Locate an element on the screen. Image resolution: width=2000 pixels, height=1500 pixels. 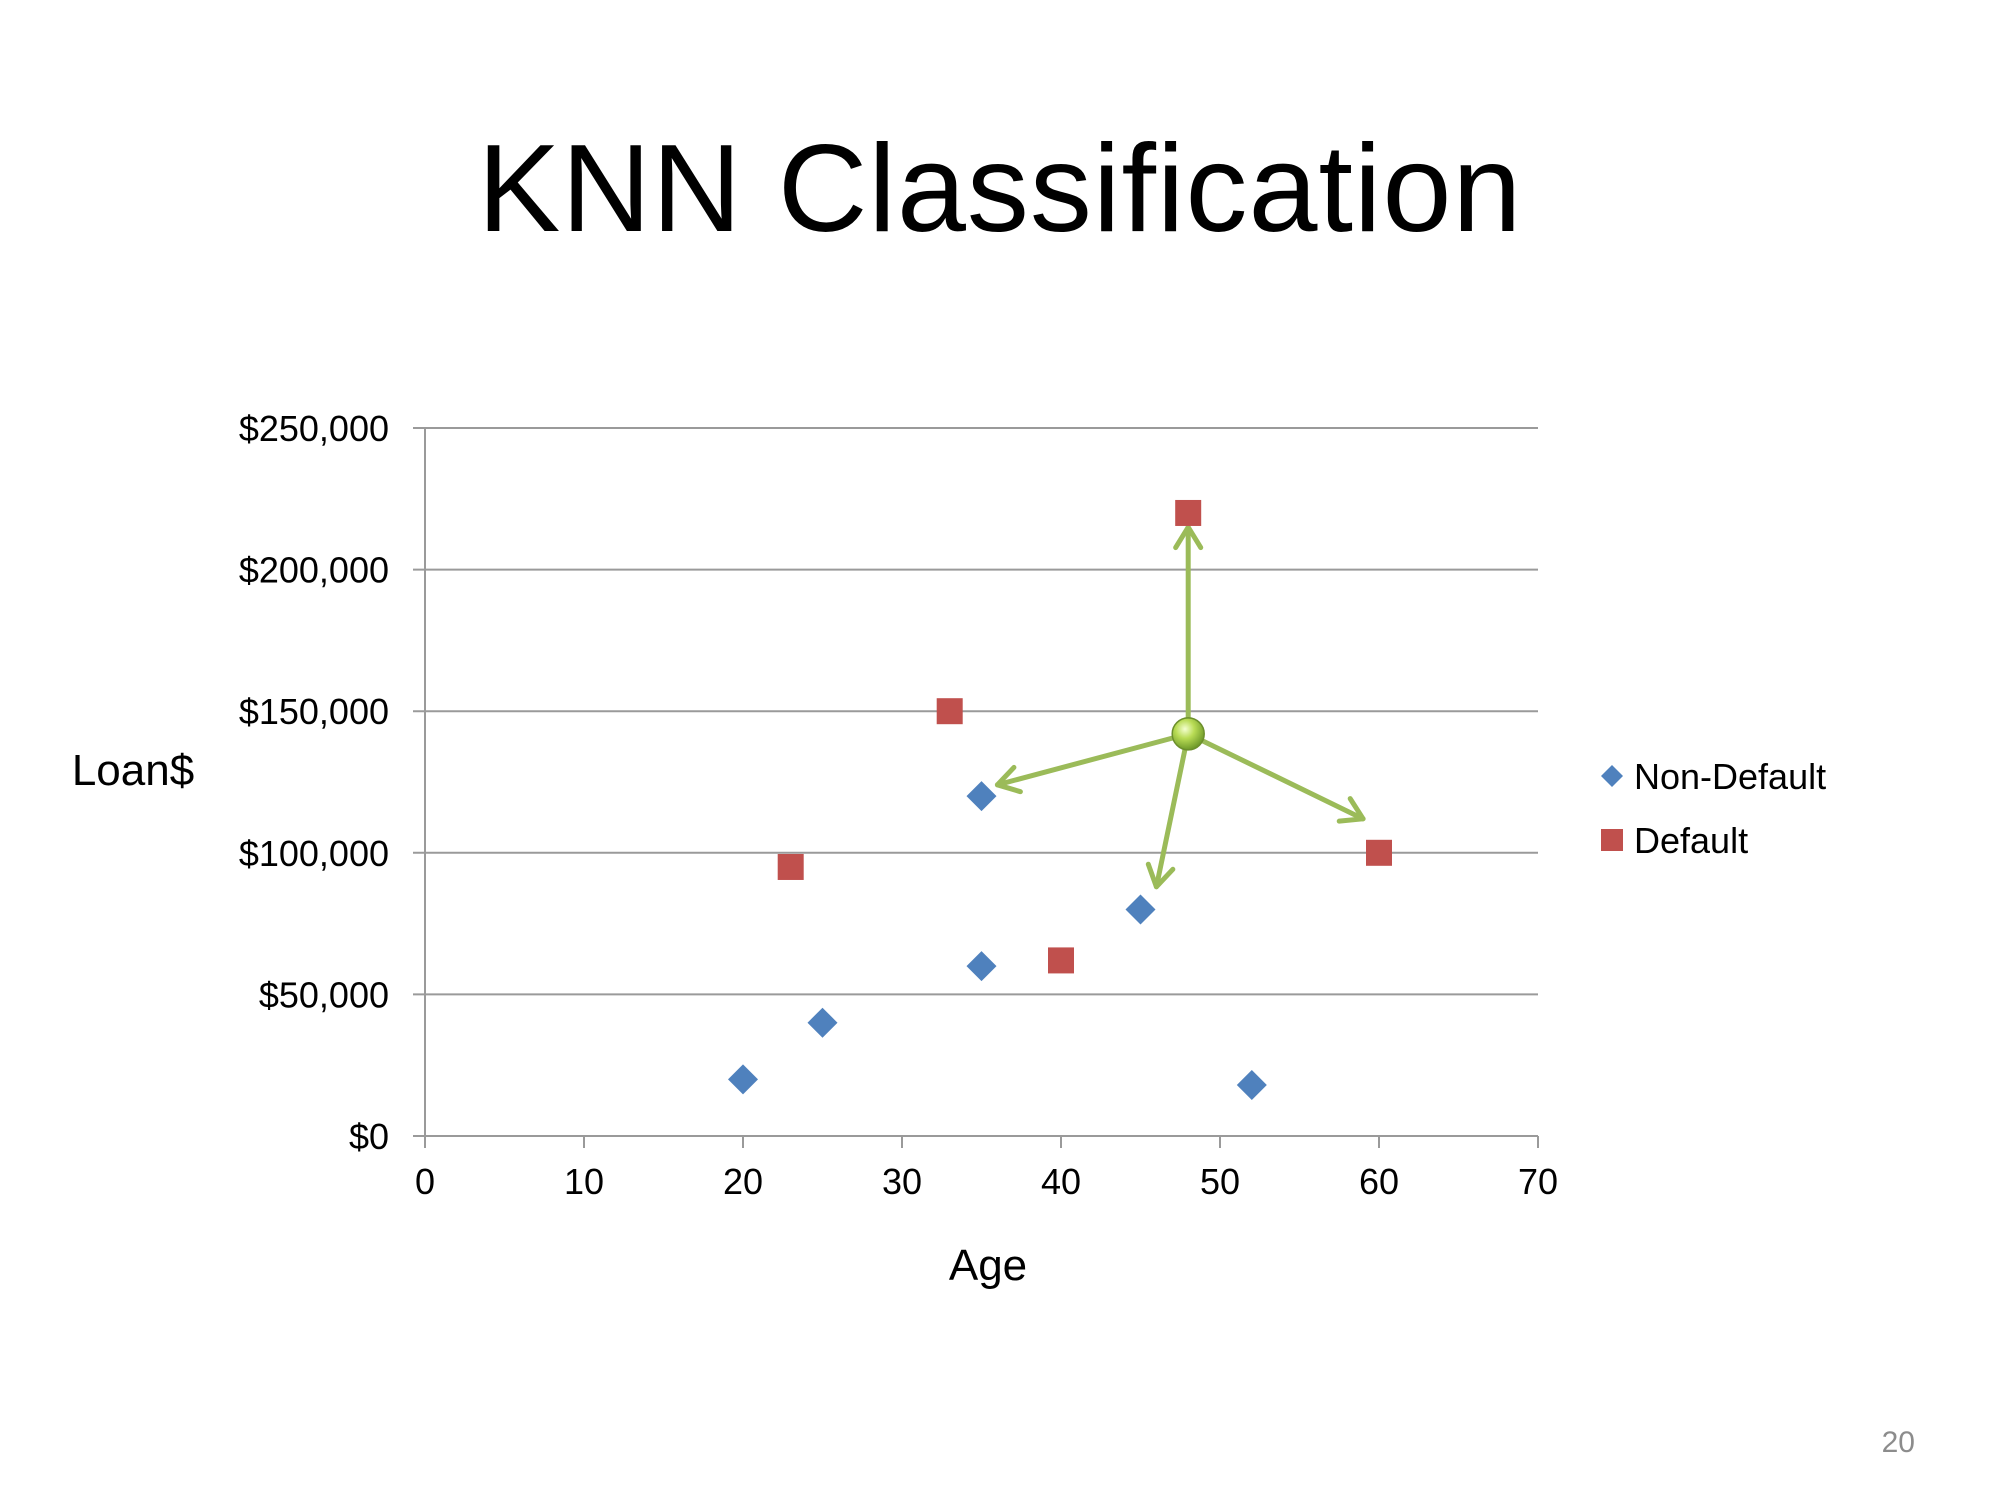
x-tick-label-3: 30 is located at coordinates (902, 1181).